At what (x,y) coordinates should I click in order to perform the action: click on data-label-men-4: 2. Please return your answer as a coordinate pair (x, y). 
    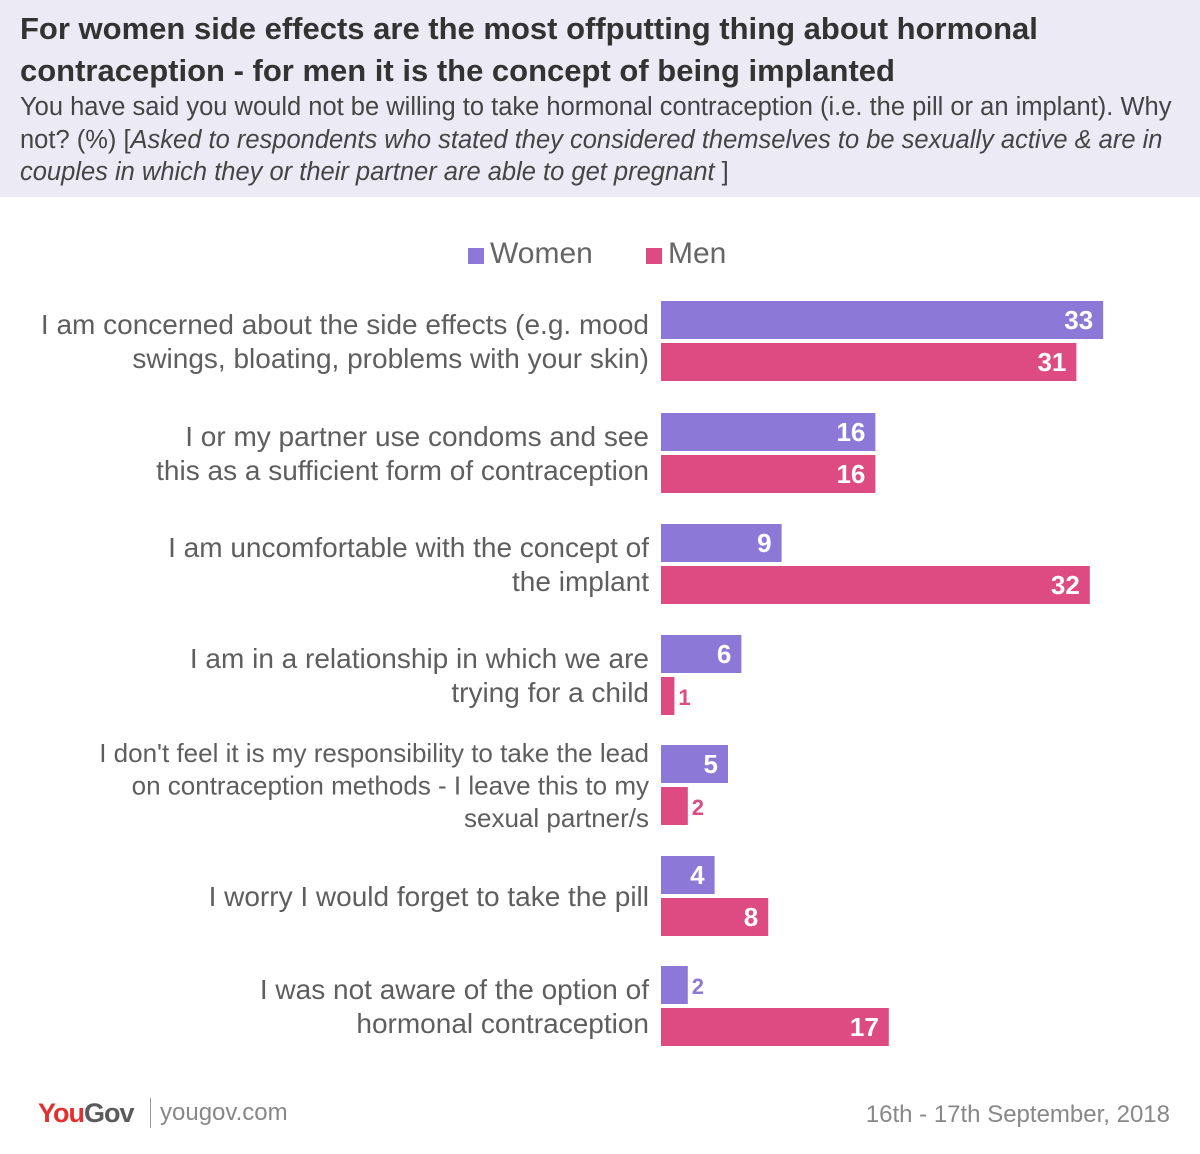
    Looking at the image, I should click on (698, 807).